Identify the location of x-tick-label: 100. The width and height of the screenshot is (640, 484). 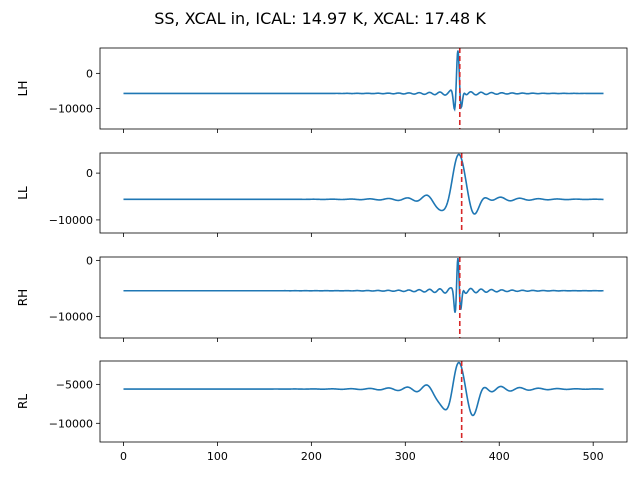
(217, 456).